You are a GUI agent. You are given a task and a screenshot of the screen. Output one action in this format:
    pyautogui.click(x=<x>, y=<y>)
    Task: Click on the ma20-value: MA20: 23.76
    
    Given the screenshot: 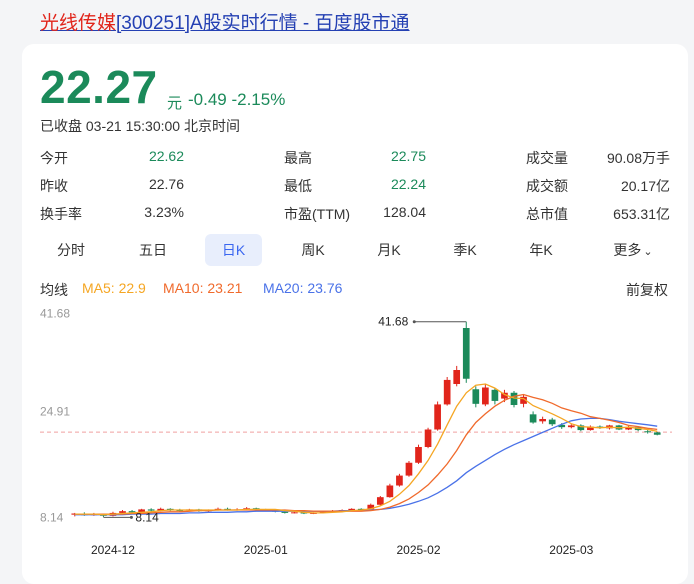 What is the action you would take?
    pyautogui.click(x=303, y=288)
    